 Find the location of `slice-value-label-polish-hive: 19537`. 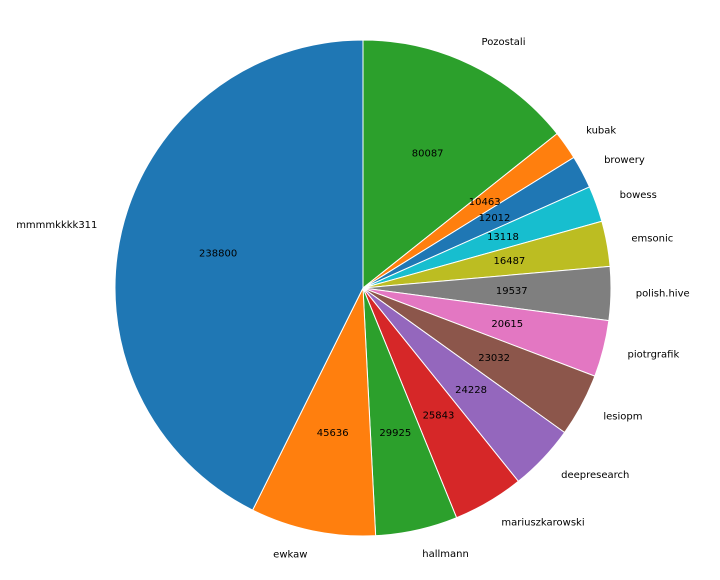

slice-value-label-polish-hive: 19537 is located at coordinates (512, 291).